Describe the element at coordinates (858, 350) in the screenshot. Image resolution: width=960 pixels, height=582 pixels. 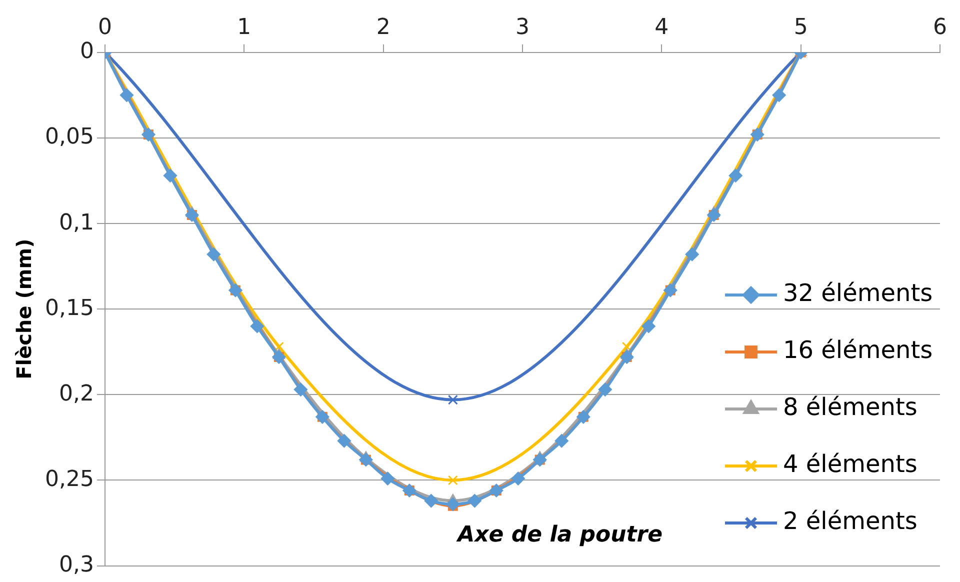
I see `legend-label: 16 éléments` at that location.